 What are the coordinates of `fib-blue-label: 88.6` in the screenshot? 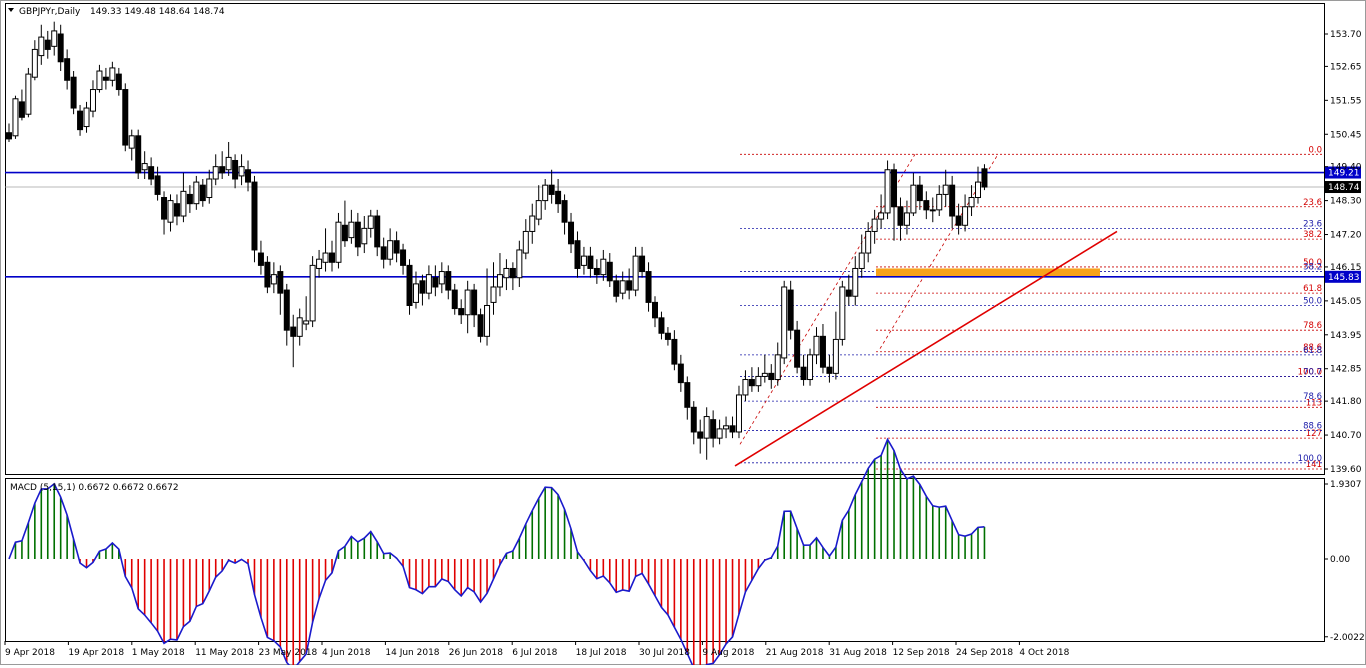 It's located at (1312, 426).